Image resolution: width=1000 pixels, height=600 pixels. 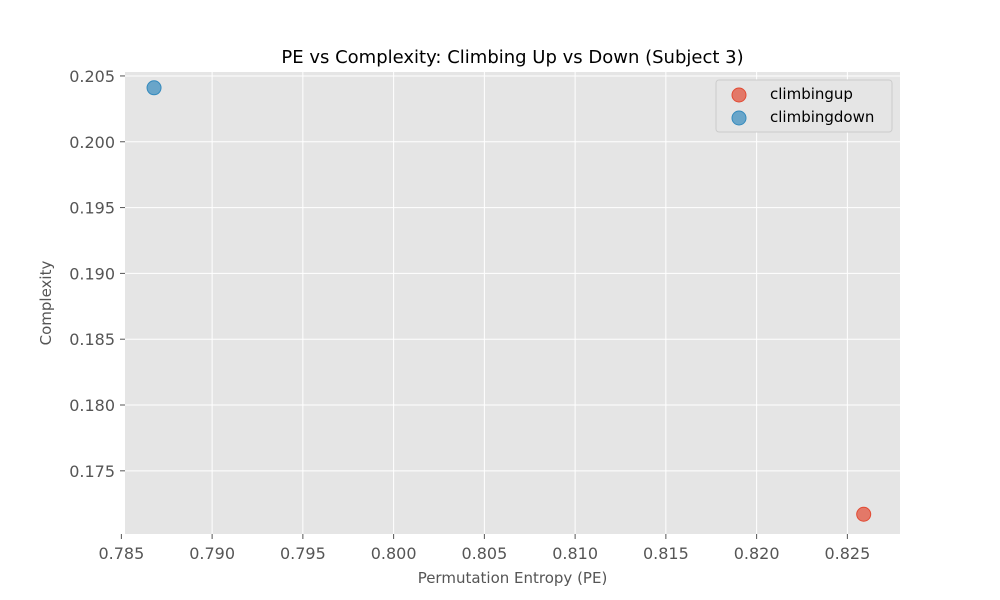 I want to click on legend-marker-climbingdown, so click(x=739, y=118).